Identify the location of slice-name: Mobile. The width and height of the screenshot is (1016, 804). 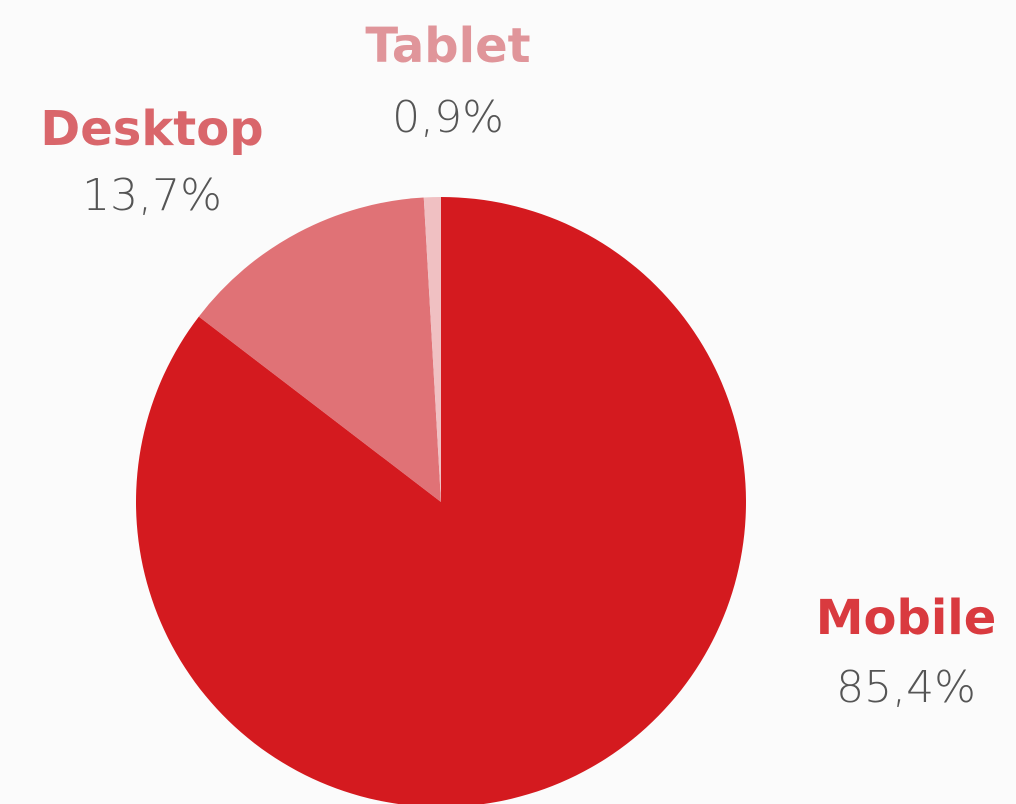
(906, 618).